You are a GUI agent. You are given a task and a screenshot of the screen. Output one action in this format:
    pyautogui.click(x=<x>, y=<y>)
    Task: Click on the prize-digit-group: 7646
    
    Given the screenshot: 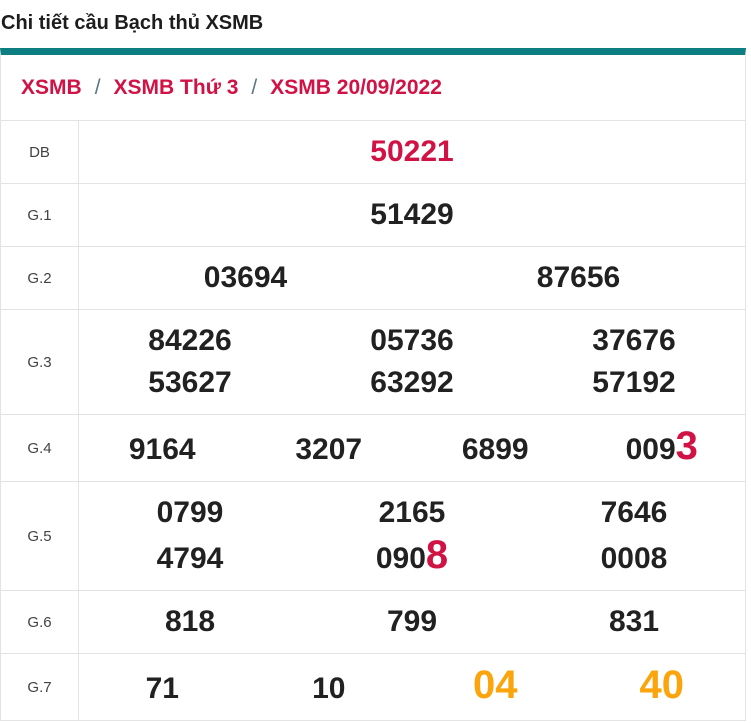 What is the action you would take?
    pyautogui.click(x=634, y=512)
    